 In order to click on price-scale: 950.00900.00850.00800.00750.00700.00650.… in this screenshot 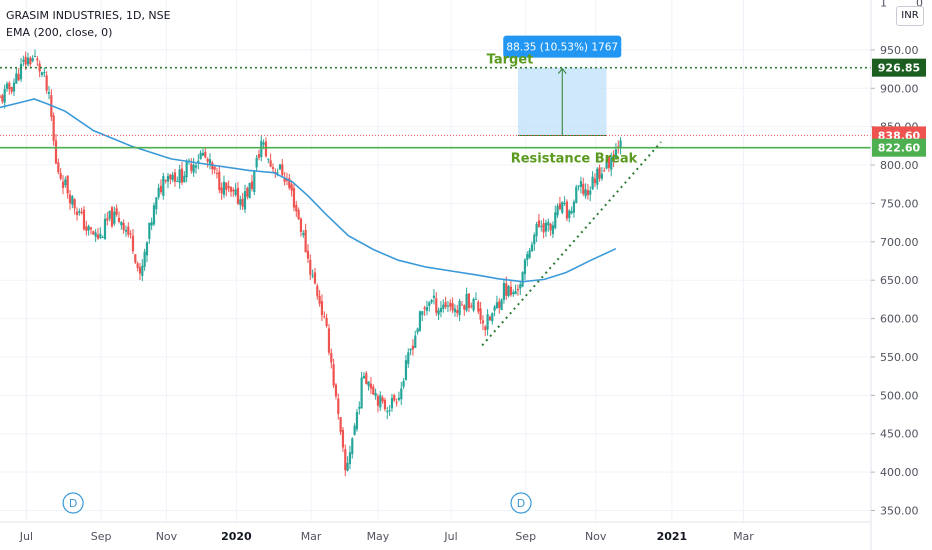, I will do `click(897, 258)`.